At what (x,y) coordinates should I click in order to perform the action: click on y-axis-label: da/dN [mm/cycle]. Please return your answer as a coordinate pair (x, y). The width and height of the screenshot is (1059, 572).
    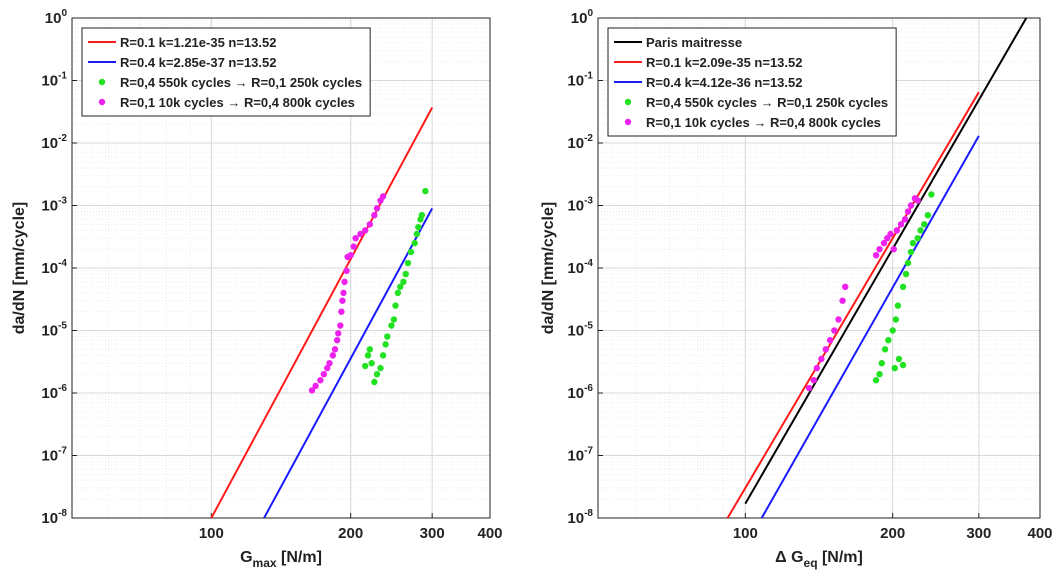
    Looking at the image, I should click on (19, 268).